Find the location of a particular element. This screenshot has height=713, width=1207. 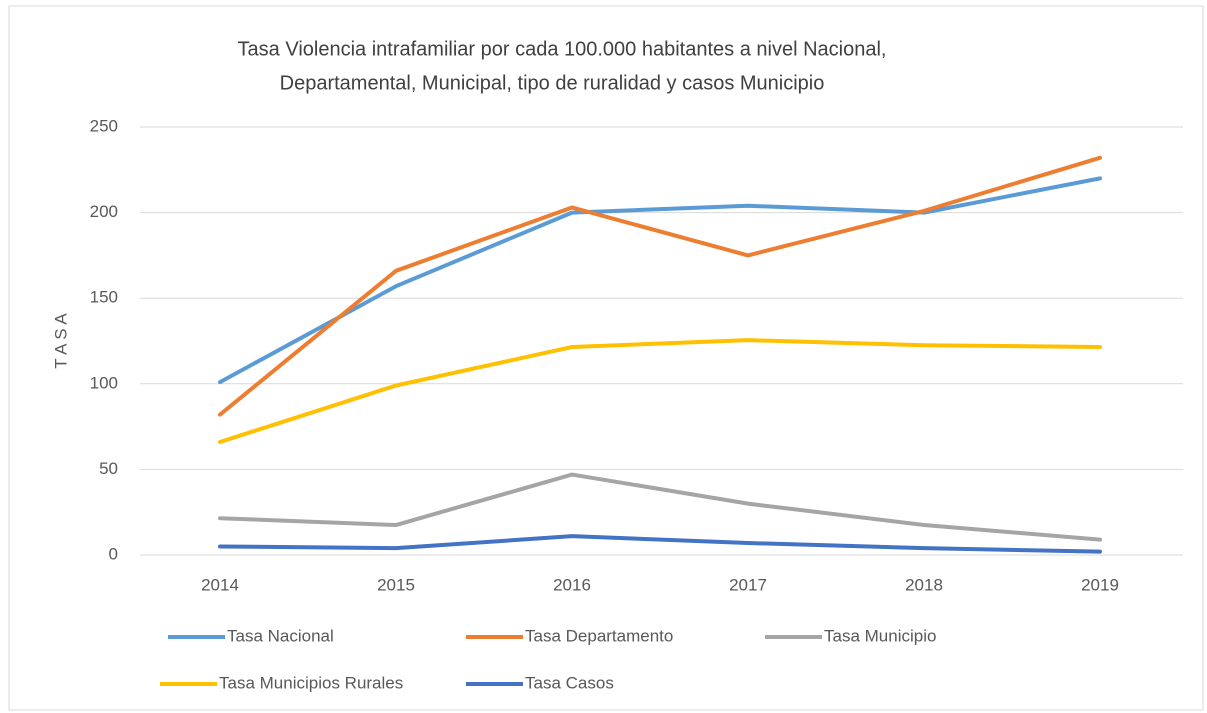

legend-label: Tasa Municipio is located at coordinates (880, 635).